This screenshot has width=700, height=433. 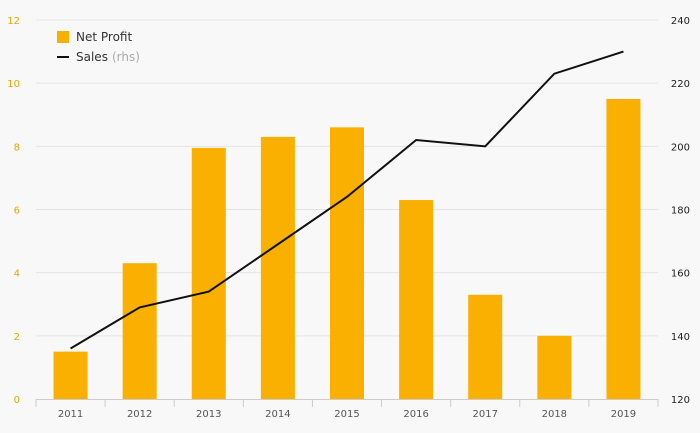 I want to click on x-axis-tick-label: 2017, so click(x=484, y=414).